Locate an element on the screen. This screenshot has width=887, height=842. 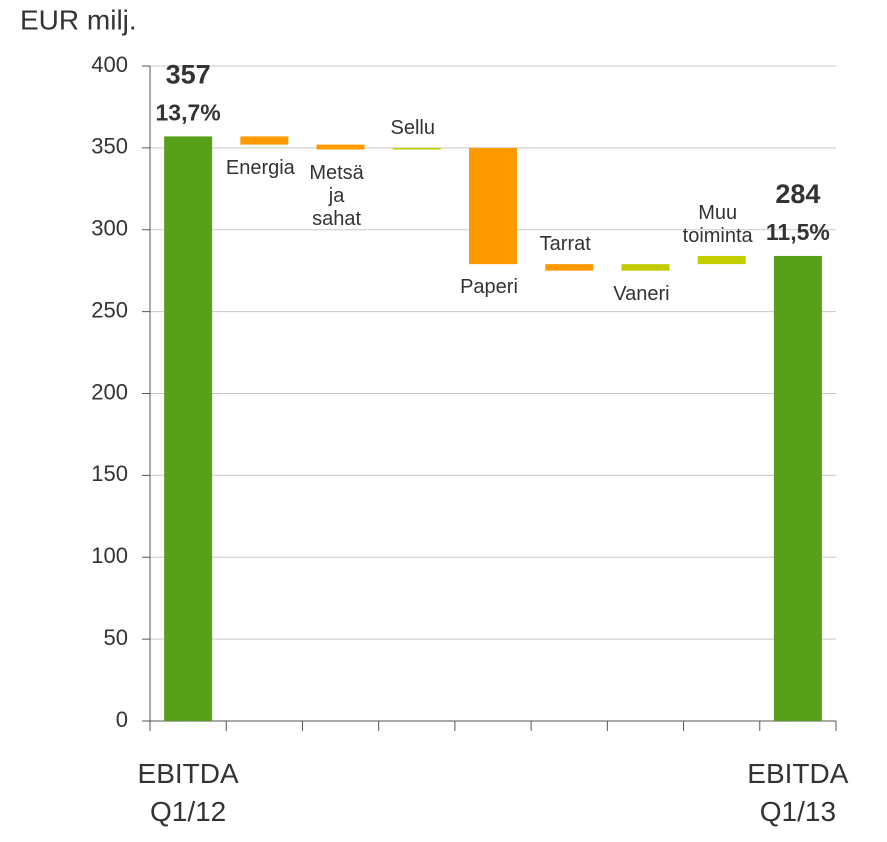
x-tick-label: EBITDA Q1/13 is located at coordinates (798, 792).